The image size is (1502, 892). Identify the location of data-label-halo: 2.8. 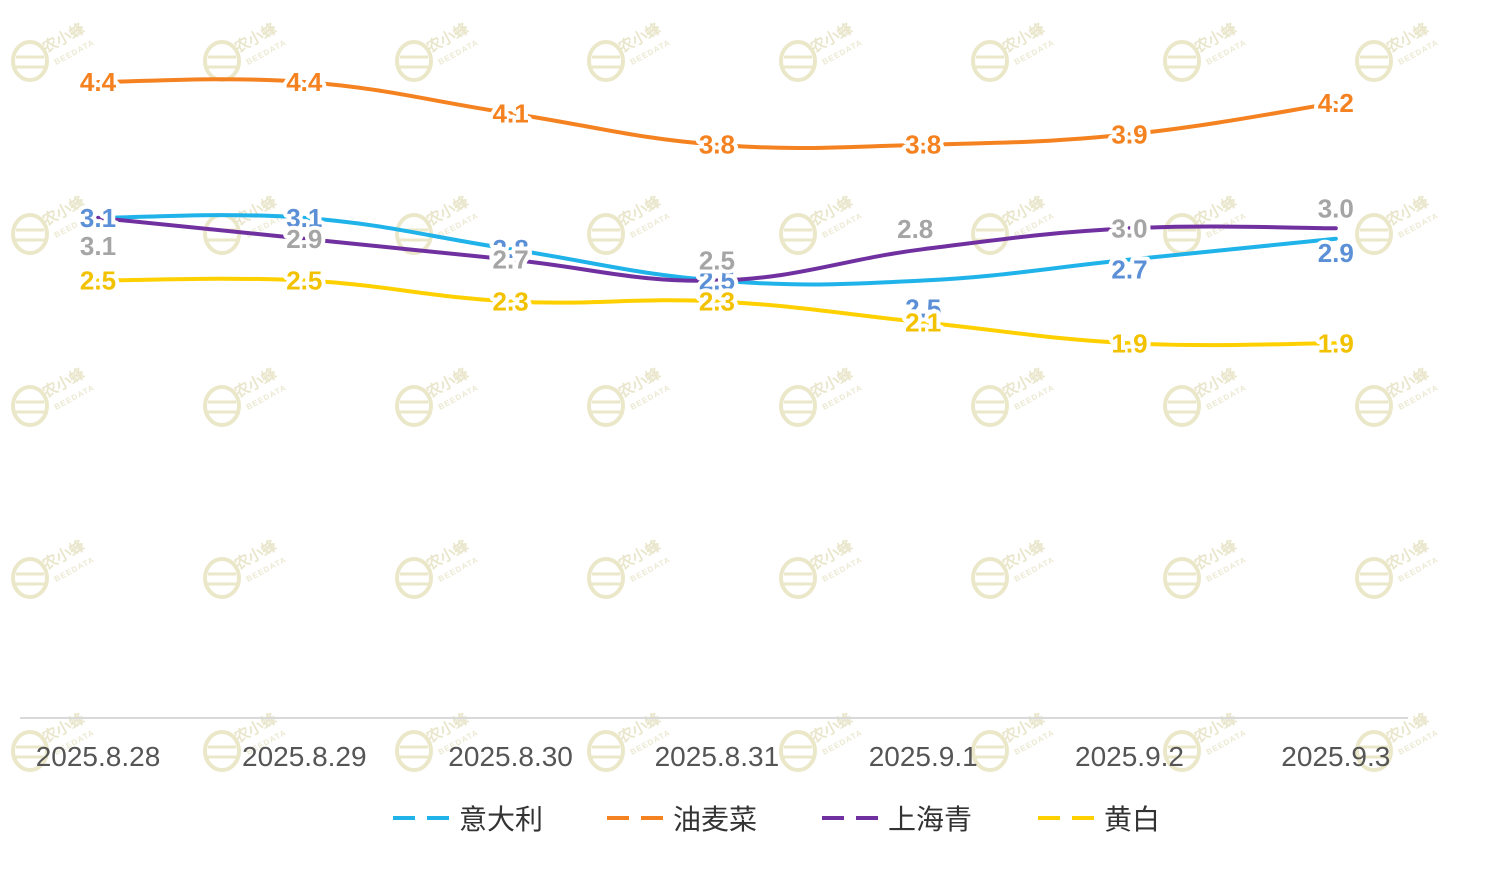
(915, 229).